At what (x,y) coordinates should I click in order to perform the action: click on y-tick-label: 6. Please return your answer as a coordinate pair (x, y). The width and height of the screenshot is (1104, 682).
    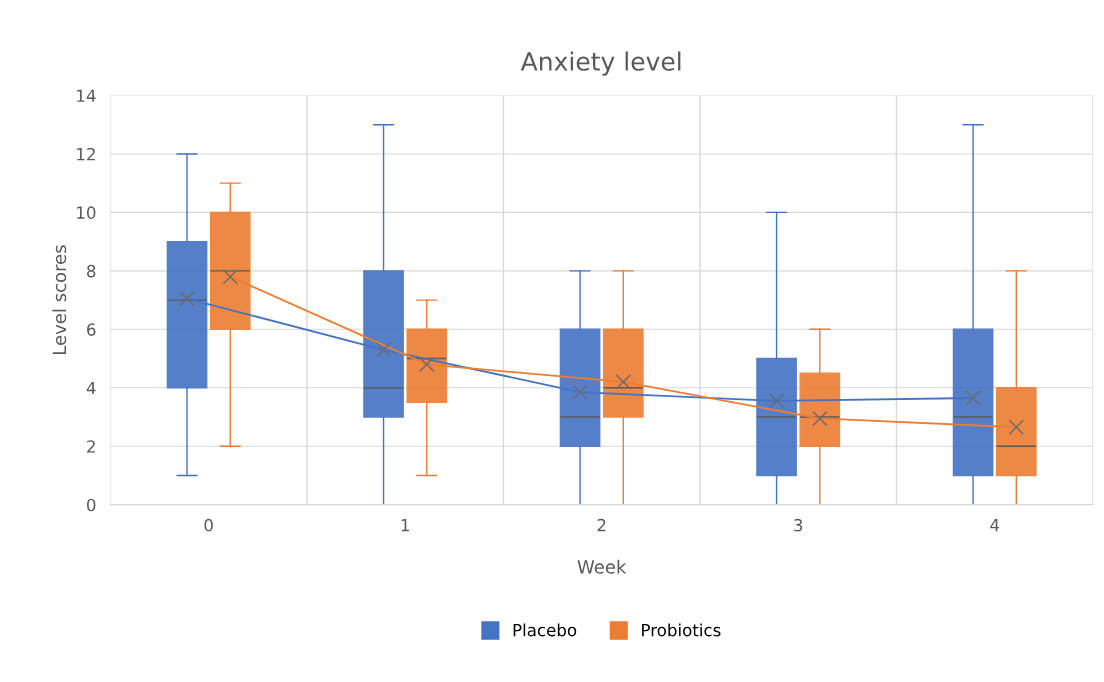
    Looking at the image, I should click on (91, 329).